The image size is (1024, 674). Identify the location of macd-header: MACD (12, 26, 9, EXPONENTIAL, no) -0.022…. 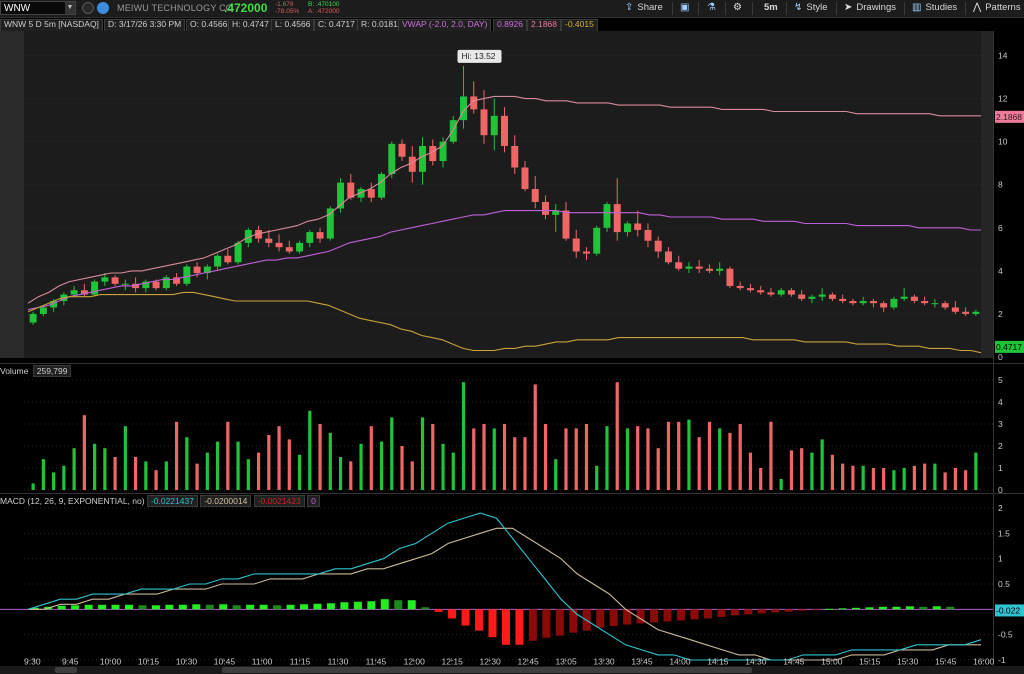
(160, 501).